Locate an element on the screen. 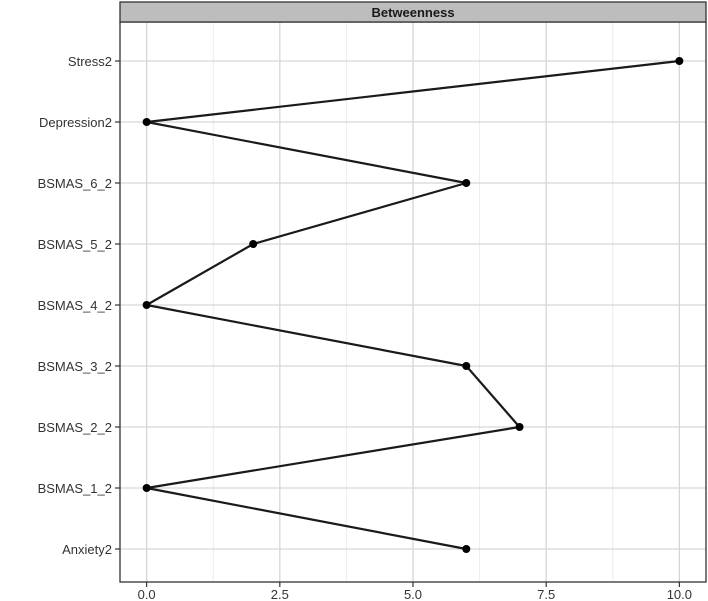 This screenshot has width=708, height=601. strip-header is located at coordinates (413, 12).